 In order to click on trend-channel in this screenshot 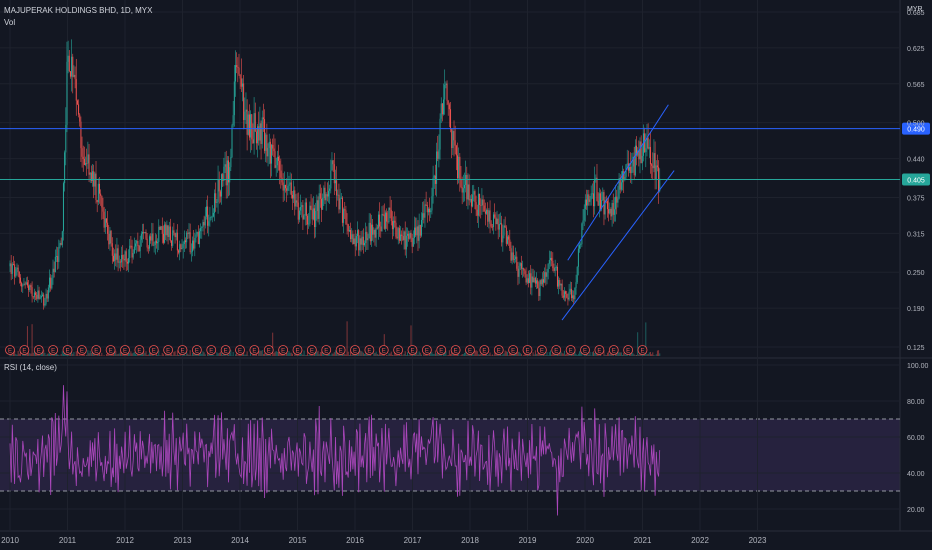, I will do `click(618, 212)`.